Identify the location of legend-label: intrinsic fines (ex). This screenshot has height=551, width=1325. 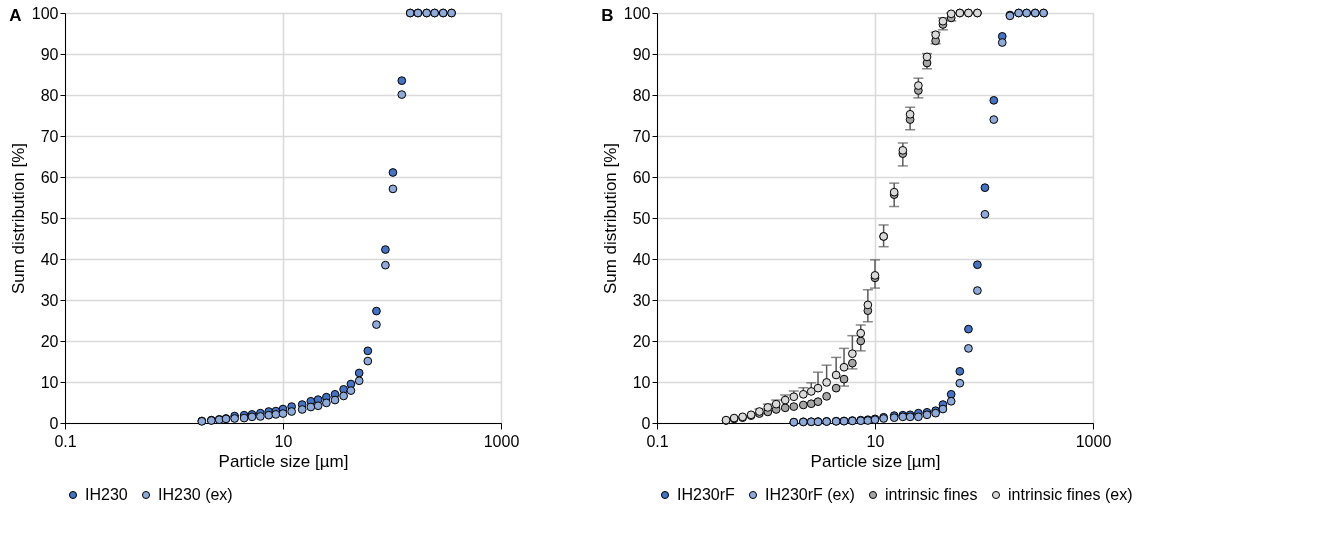
(1070, 494).